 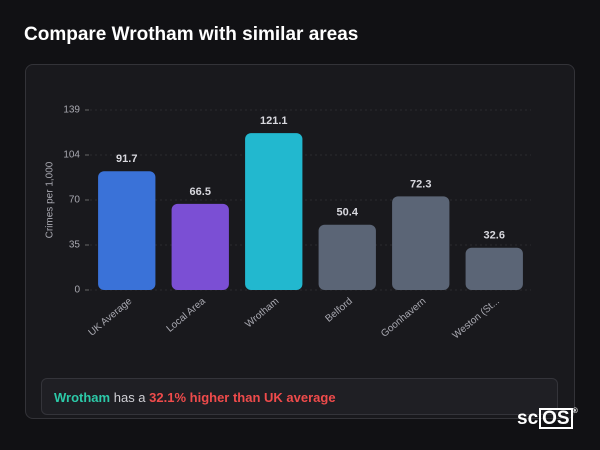 I want to click on summary-comparison: 32.1% higher than UK average, so click(x=242, y=397).